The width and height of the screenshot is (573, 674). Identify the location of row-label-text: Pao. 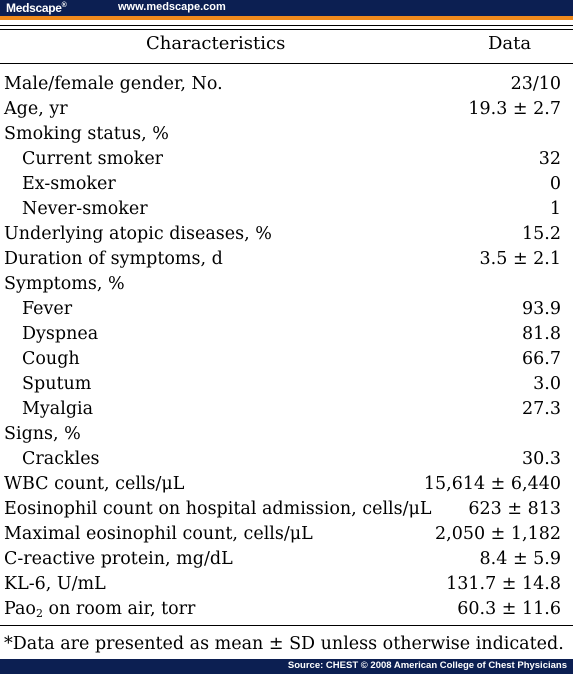
(20, 609).